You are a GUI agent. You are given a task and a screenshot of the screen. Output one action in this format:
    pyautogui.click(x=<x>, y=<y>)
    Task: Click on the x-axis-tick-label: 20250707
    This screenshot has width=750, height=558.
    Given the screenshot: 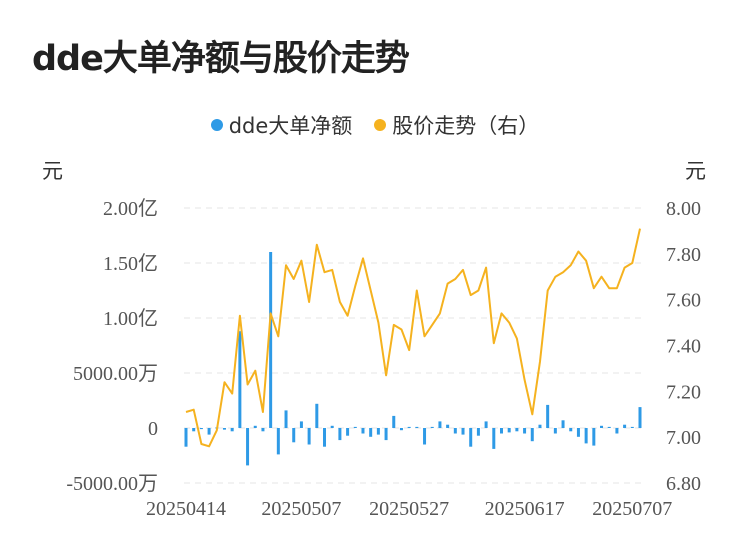 What is the action you would take?
    pyautogui.click(x=632, y=509)
    